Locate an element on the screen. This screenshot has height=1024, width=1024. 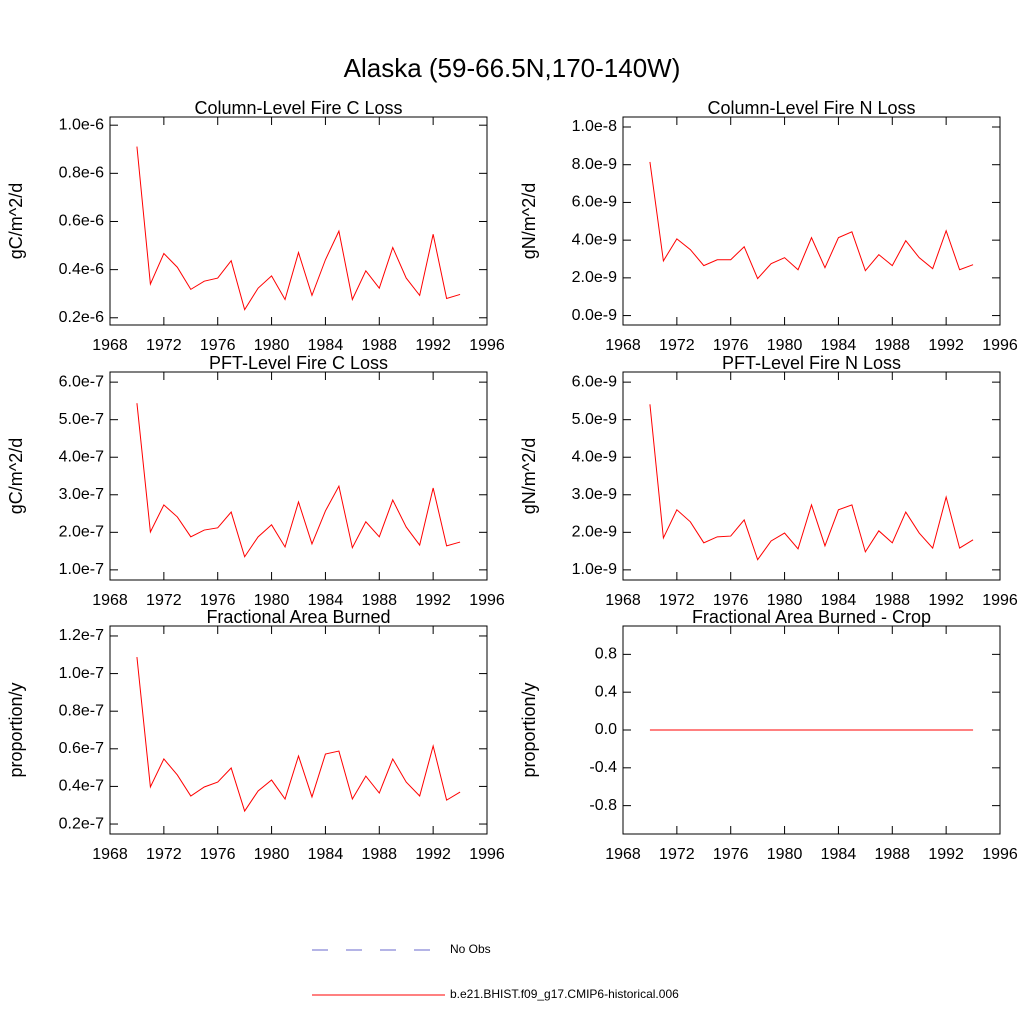
y-tick-label: 6.0e-7 is located at coordinates (81, 381).